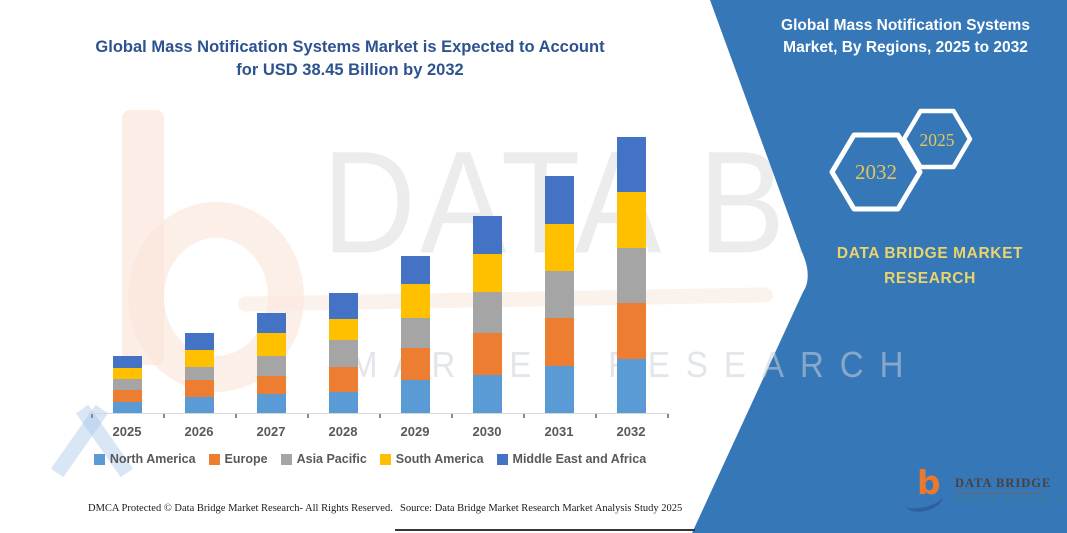 This screenshot has height=533, width=1067. What do you see at coordinates (929, 482) in the screenshot?
I see `logo-b-icon: b` at bounding box center [929, 482].